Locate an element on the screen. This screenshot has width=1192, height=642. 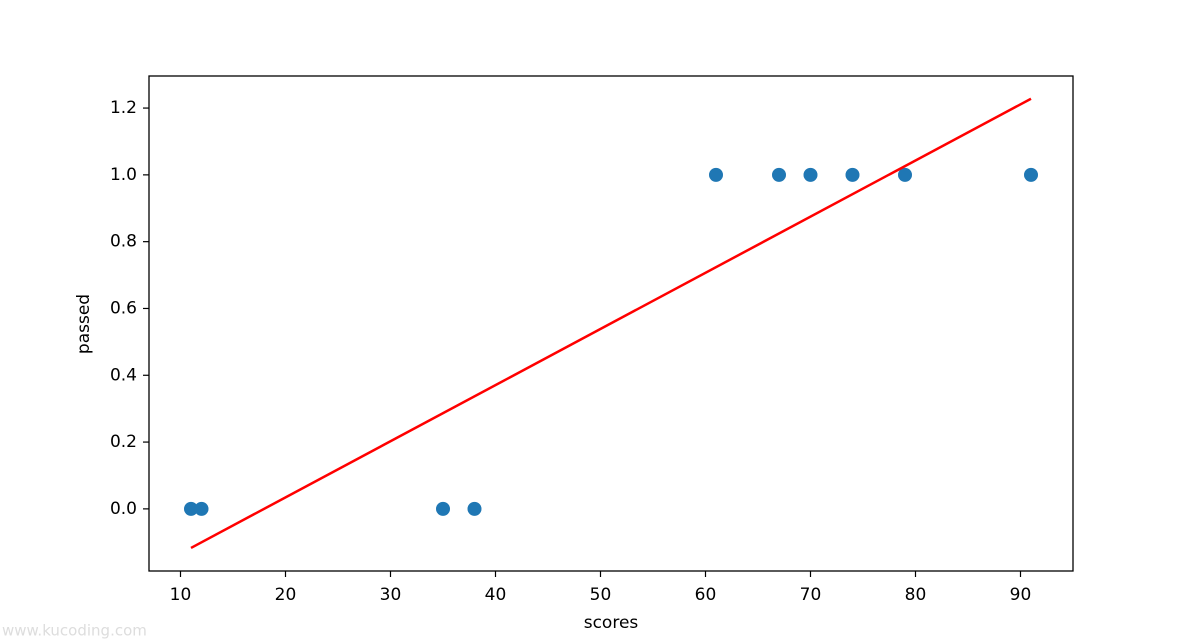
x-tick-label: 80 is located at coordinates (916, 595).